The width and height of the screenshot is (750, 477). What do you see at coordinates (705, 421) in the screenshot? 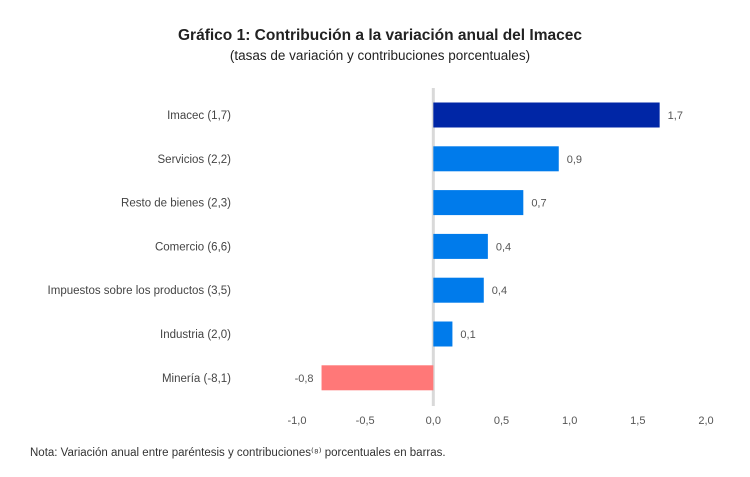
I see `x-tick-label: 2,0` at bounding box center [705, 421].